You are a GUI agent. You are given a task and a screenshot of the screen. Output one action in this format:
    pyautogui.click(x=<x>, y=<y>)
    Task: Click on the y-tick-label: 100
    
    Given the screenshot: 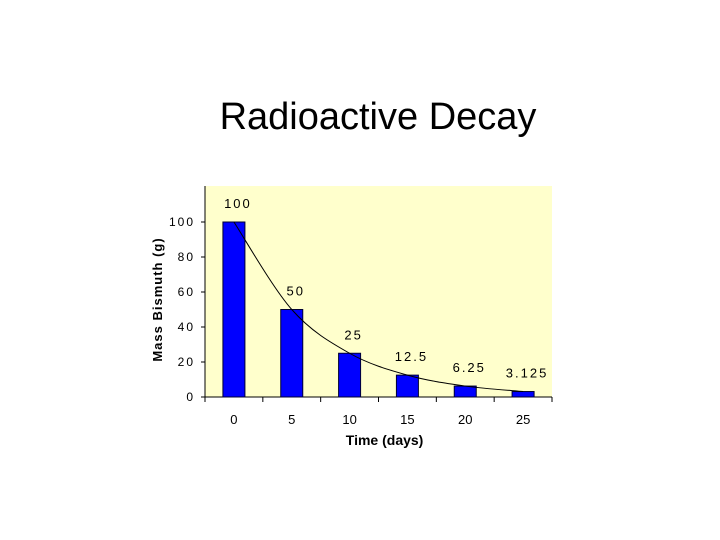 What is the action you would take?
    pyautogui.click(x=182, y=222)
    